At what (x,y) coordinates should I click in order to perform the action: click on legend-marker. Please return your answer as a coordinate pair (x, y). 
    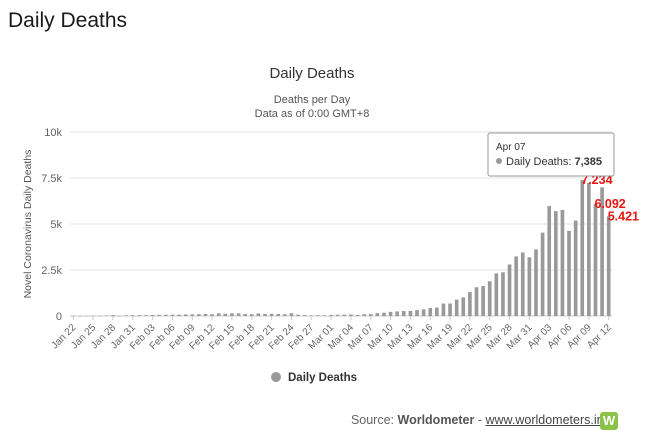
    Looking at the image, I should click on (276, 377).